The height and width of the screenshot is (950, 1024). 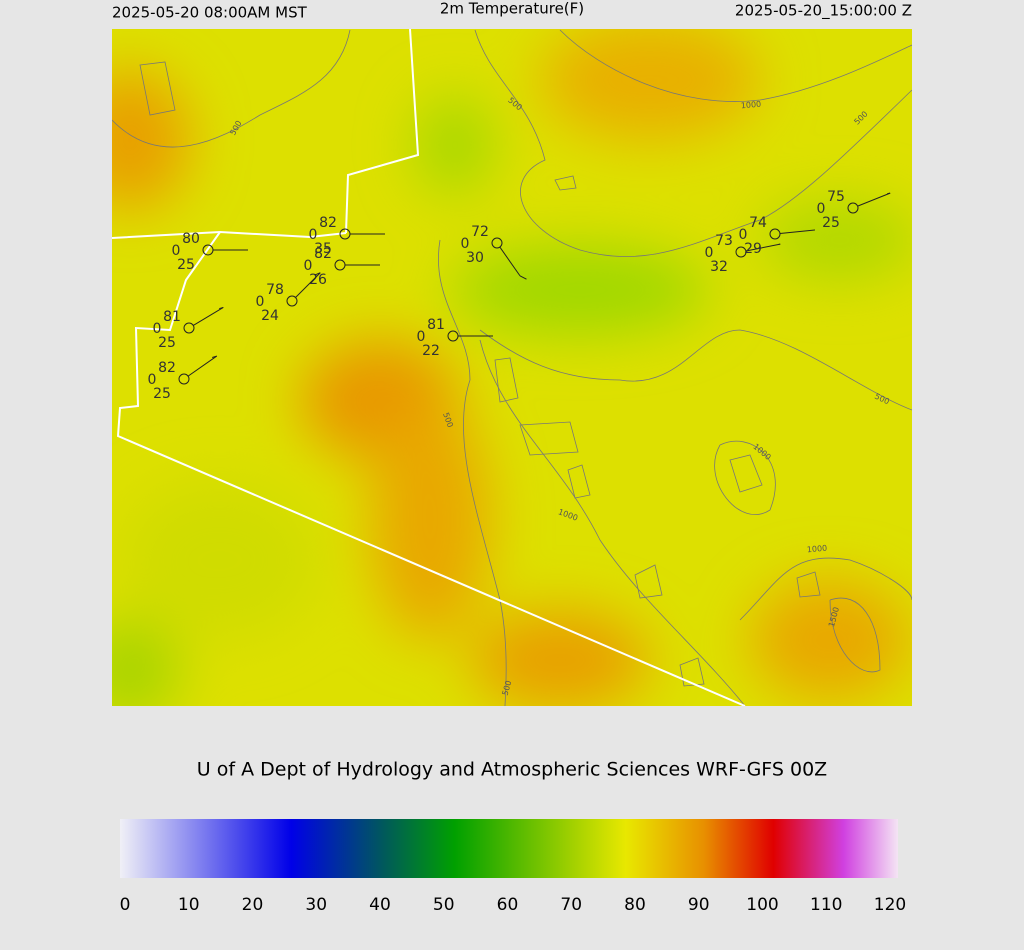 I want to click on station-dewpoint: 35, so click(x=323, y=249).